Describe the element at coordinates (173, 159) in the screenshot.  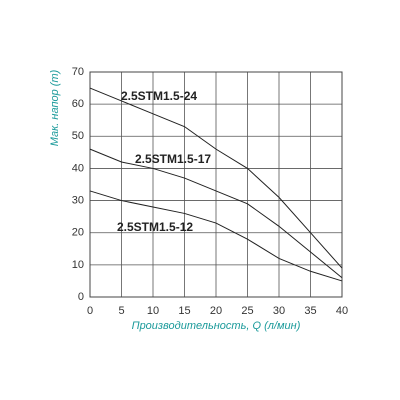
I see `series-label: 2.5STM1.5-17` at that location.